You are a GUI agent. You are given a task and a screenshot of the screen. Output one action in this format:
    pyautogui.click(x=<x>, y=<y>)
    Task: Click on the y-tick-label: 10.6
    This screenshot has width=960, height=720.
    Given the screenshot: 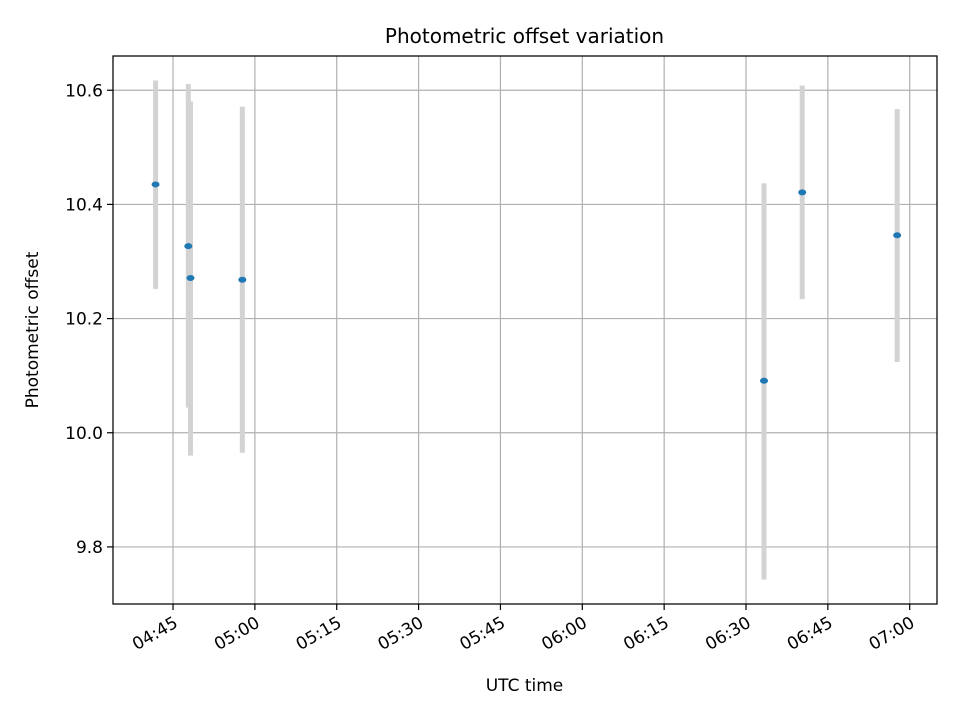 What is the action you would take?
    pyautogui.click(x=84, y=91)
    